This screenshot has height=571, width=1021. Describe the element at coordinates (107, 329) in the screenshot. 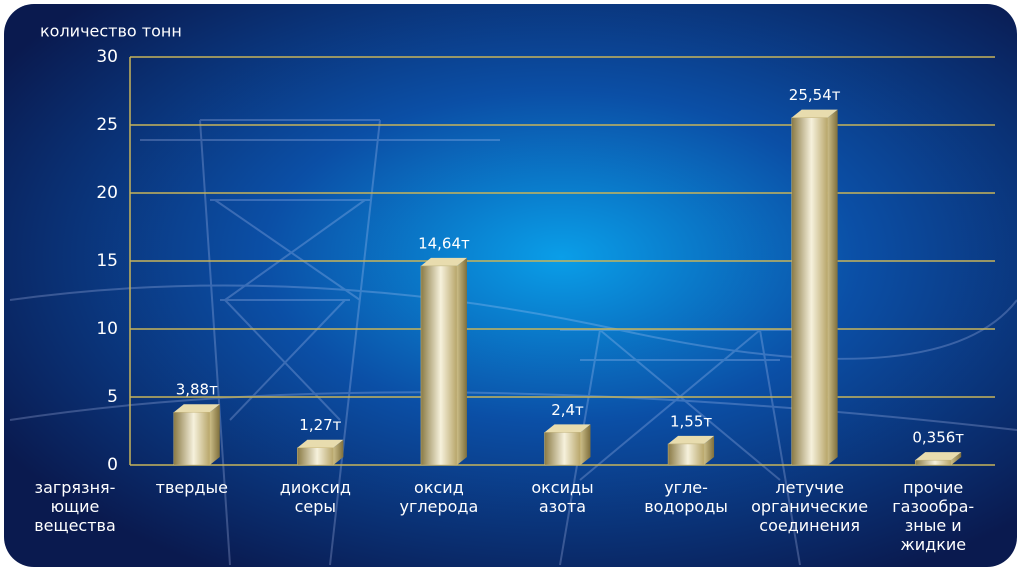

I see `y-tick-label: 10` at that location.